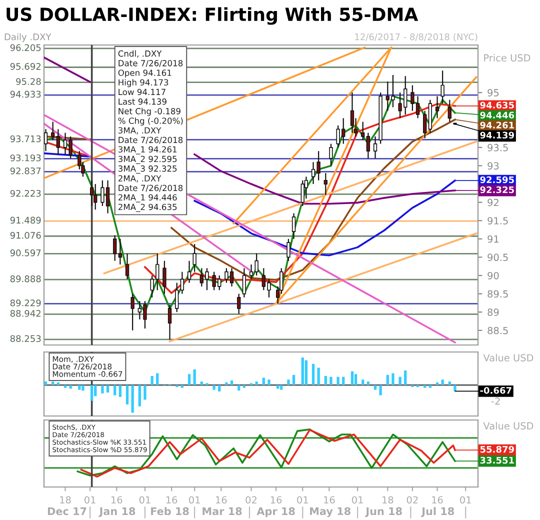 This screenshot has height=520, width=540. Describe the element at coordinates (142, 92) in the screenshot. I see `annotation: Low 94.117` at that location.